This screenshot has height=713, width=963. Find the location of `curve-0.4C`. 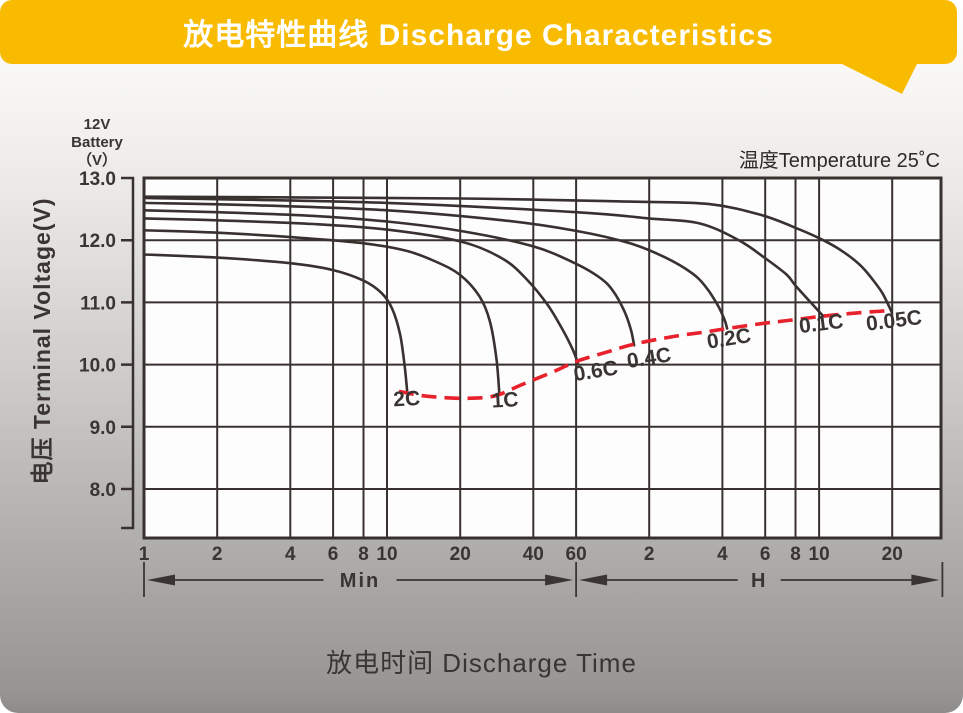

curve-0.4C is located at coordinates (389, 278).